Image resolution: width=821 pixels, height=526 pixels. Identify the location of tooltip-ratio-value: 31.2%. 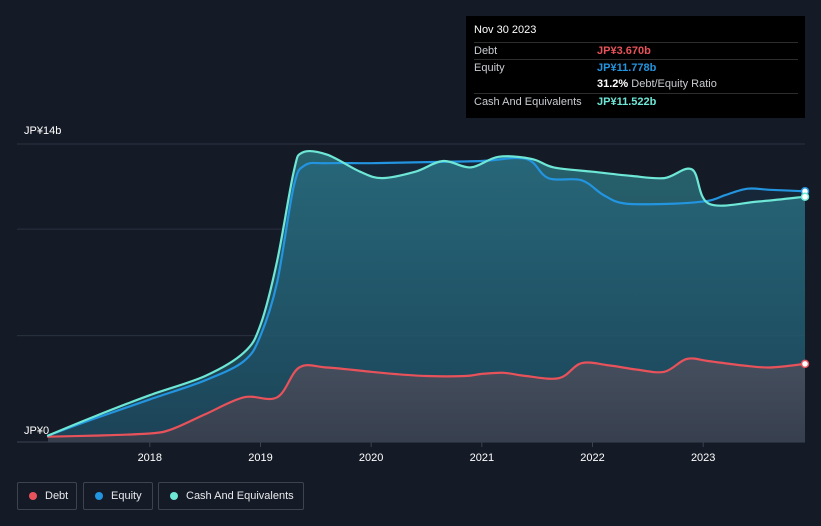
(613, 84).